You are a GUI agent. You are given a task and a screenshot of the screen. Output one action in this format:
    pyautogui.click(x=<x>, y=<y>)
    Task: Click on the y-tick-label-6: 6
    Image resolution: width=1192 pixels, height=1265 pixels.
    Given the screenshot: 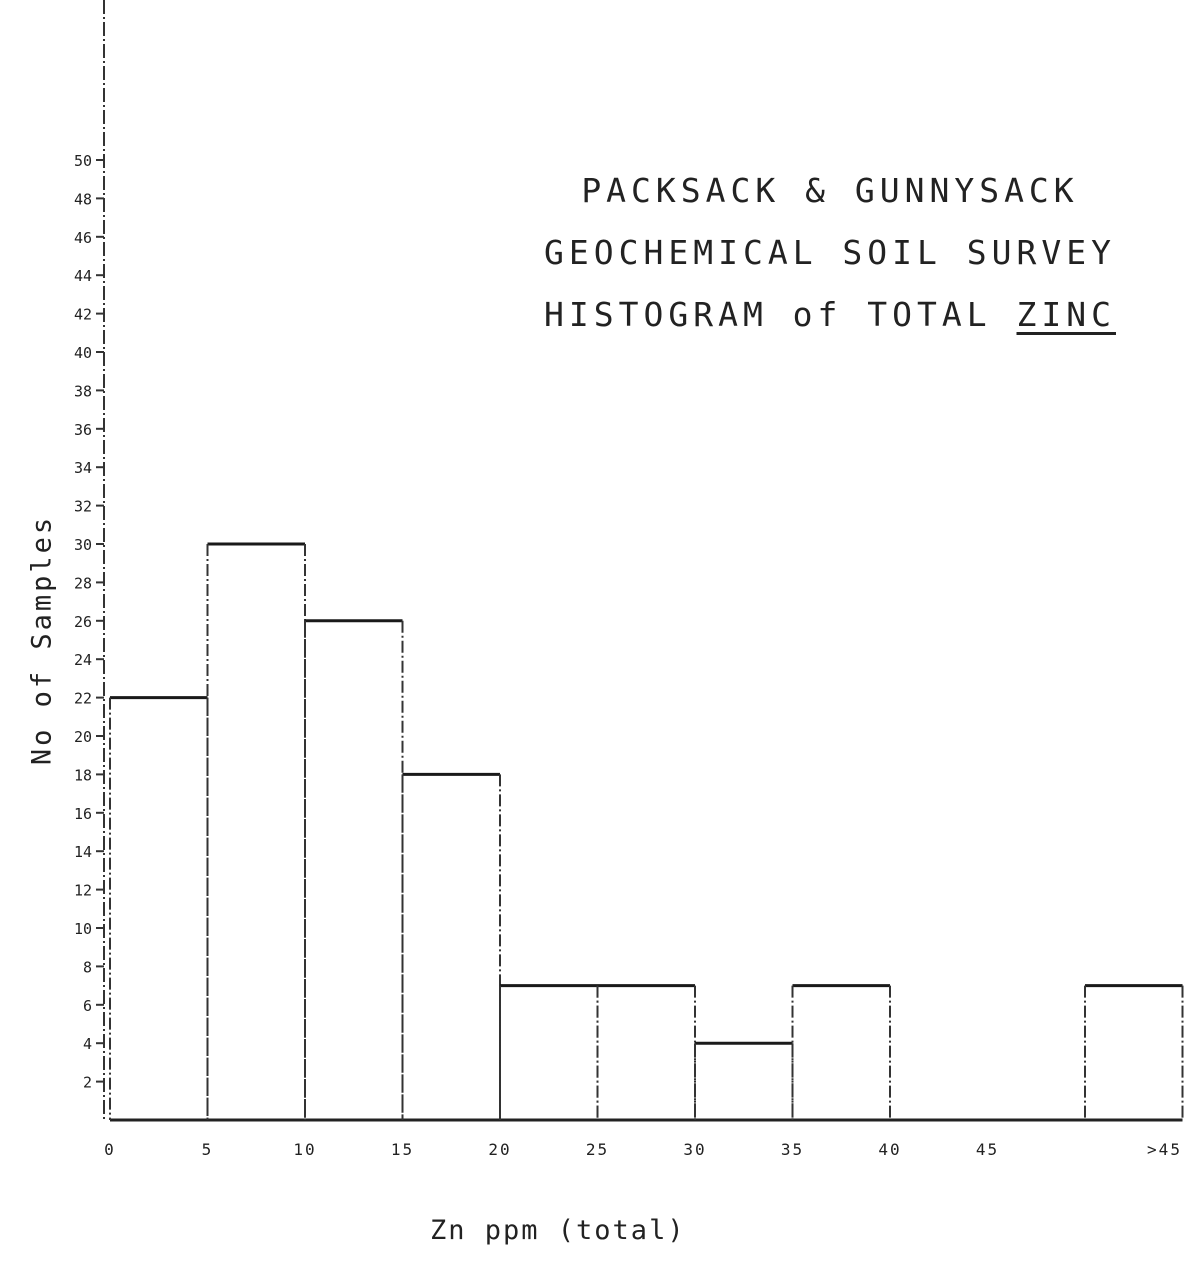 What is the action you would take?
    pyautogui.click(x=87, y=1006)
    